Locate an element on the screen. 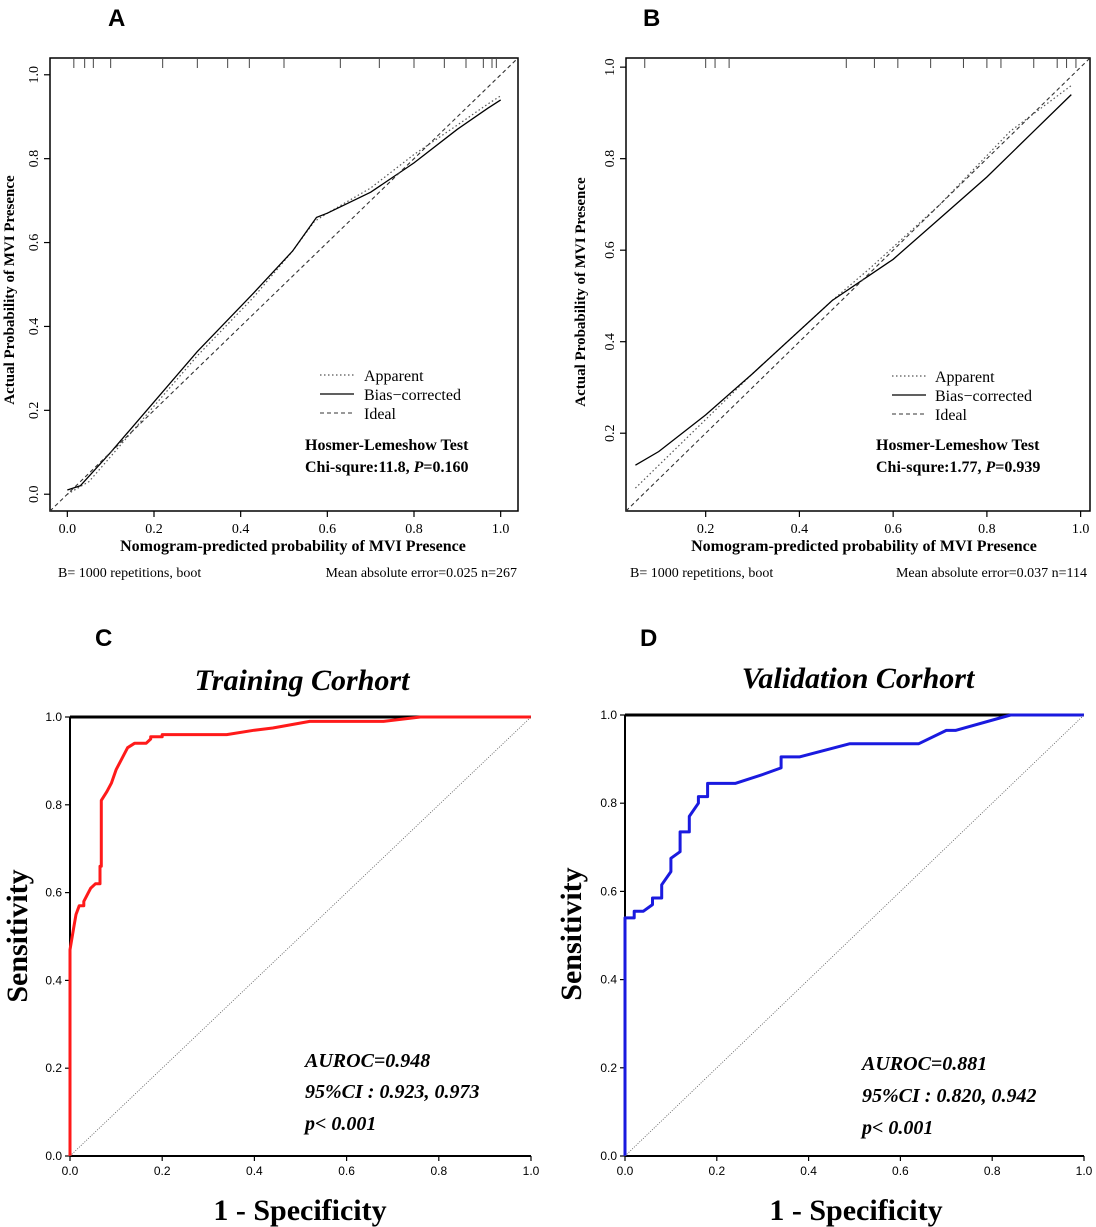 Image resolution: width=1096 pixels, height=1227 pixels. panel-letter: A is located at coordinates (116, 18).